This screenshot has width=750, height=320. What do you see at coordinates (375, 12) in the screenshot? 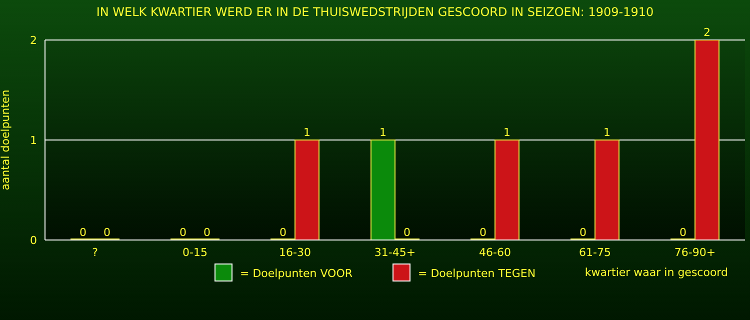
I see `chart-title: IN WELK KWARTIER WERD ER IN DE THUISWEDSTRIJDEN GESCOORD IN SEIZOEN: 1909-1910` at bounding box center [375, 12].